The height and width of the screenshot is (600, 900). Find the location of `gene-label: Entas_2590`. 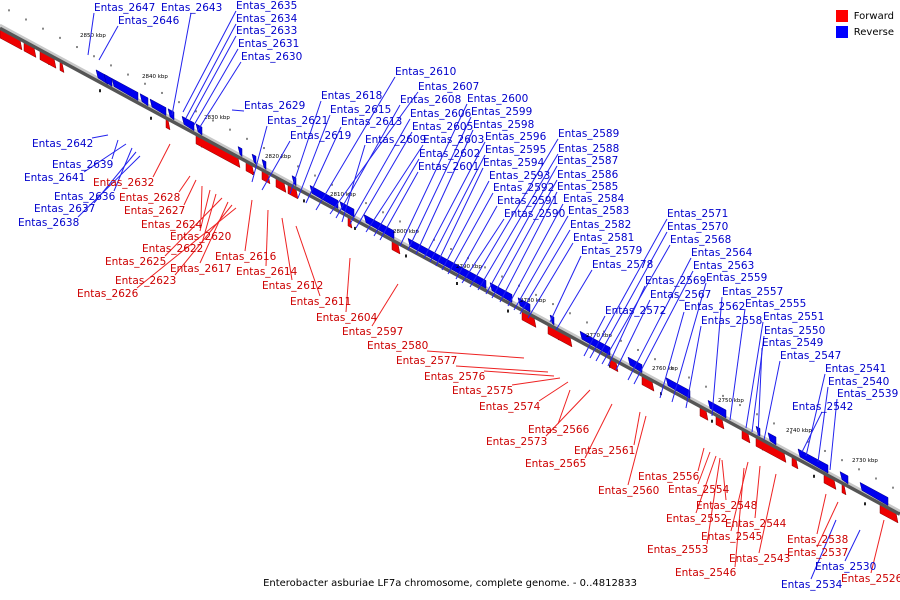

gene-label: Entas_2590 is located at coordinates (534, 214).